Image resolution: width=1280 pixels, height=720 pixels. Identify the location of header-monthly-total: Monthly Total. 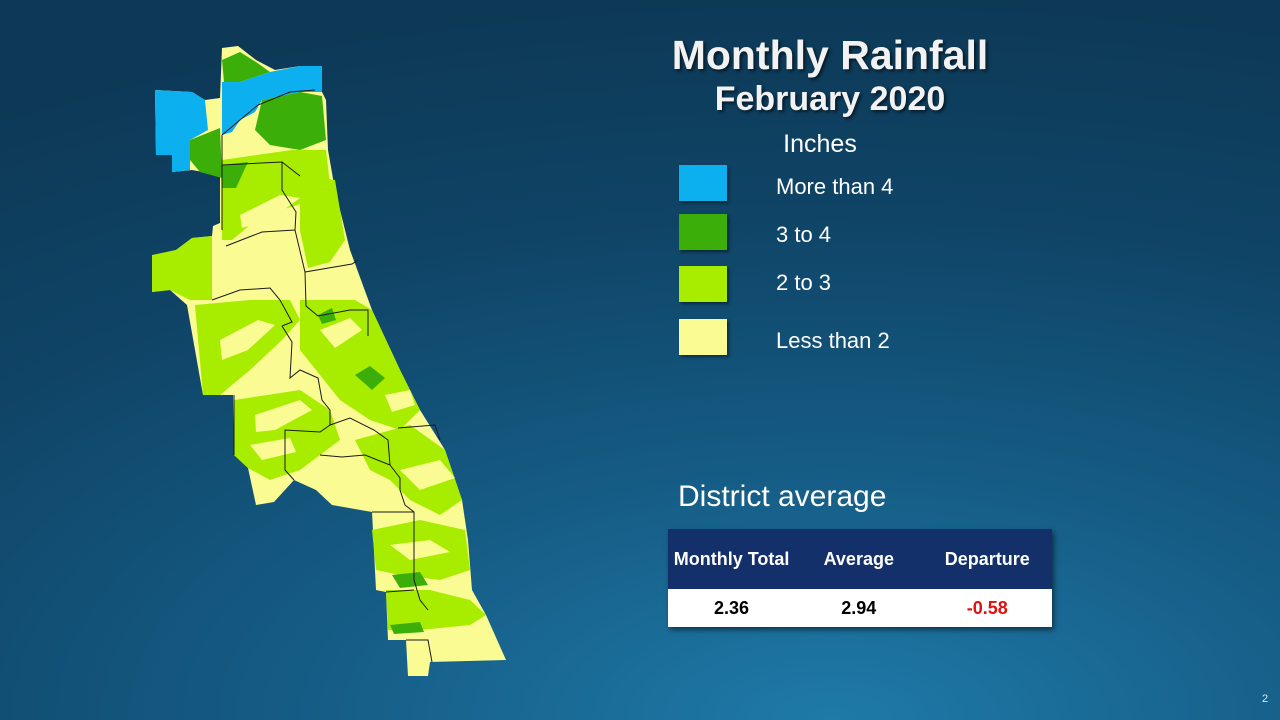
(732, 559).